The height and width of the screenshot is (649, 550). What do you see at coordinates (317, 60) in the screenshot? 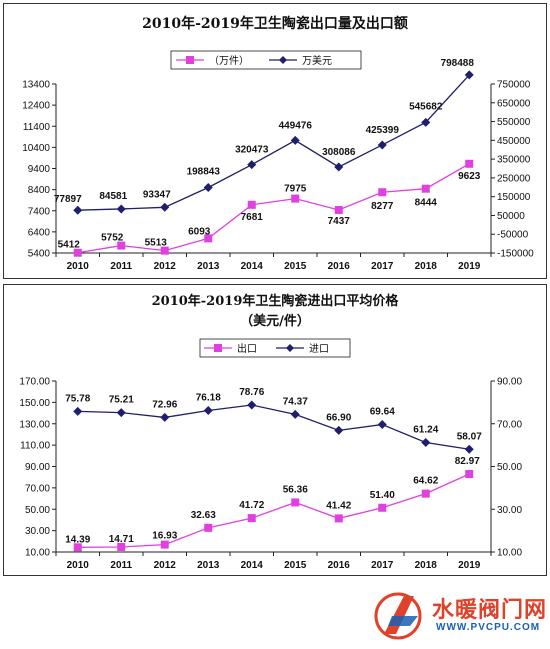
I see `legend-label-export-value: 万美元` at bounding box center [317, 60].